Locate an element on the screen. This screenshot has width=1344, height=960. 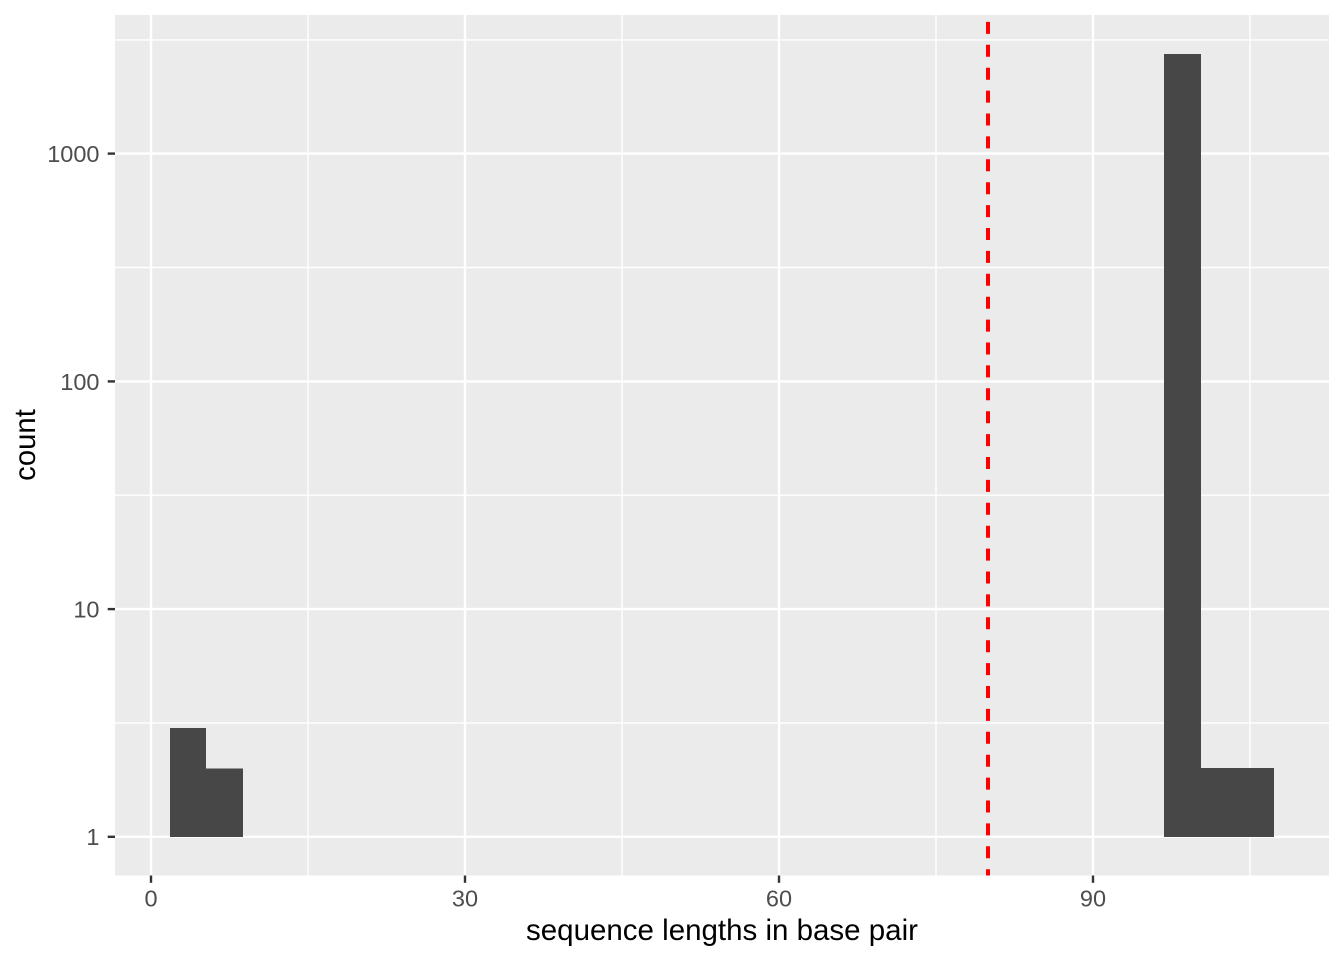
svg-text: 60 is located at coordinates (779, 898).